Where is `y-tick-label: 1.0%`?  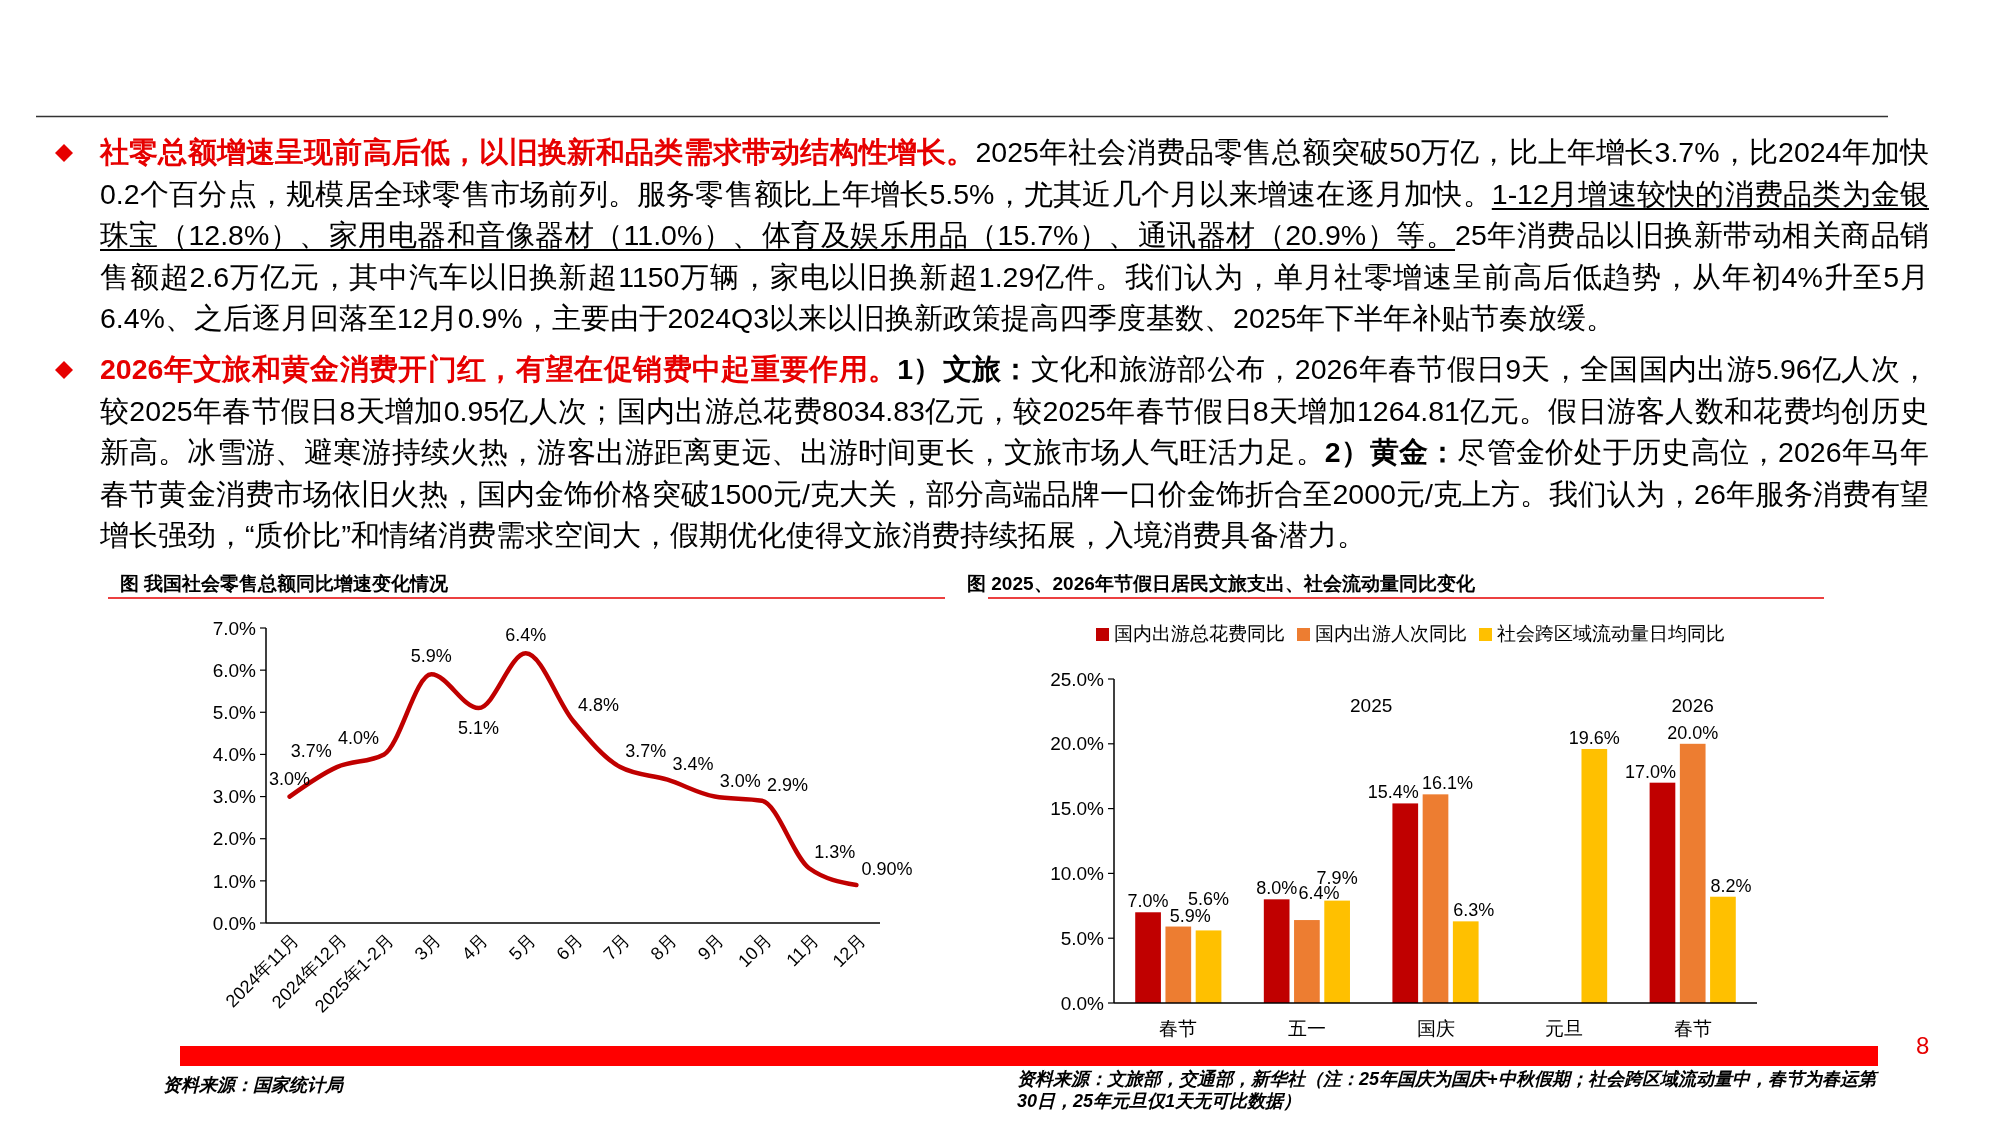 y-tick-label: 1.0% is located at coordinates (234, 881).